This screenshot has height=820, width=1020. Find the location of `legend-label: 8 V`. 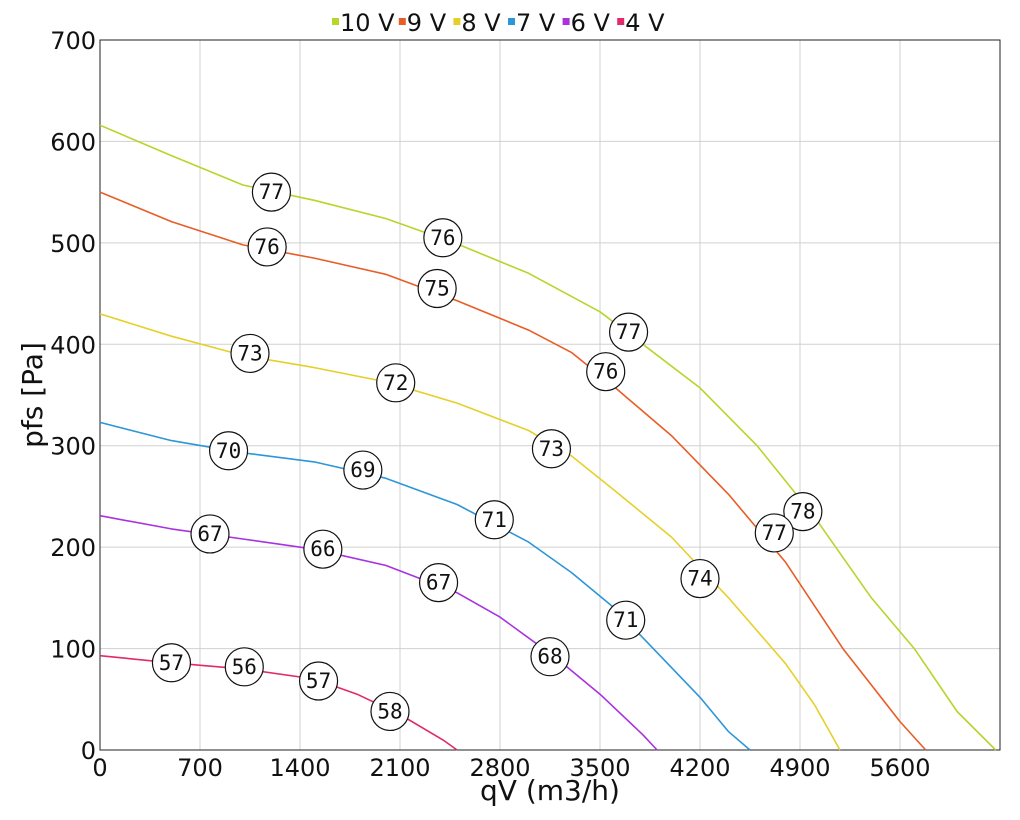

legend-label: 8 V is located at coordinates (481, 23).